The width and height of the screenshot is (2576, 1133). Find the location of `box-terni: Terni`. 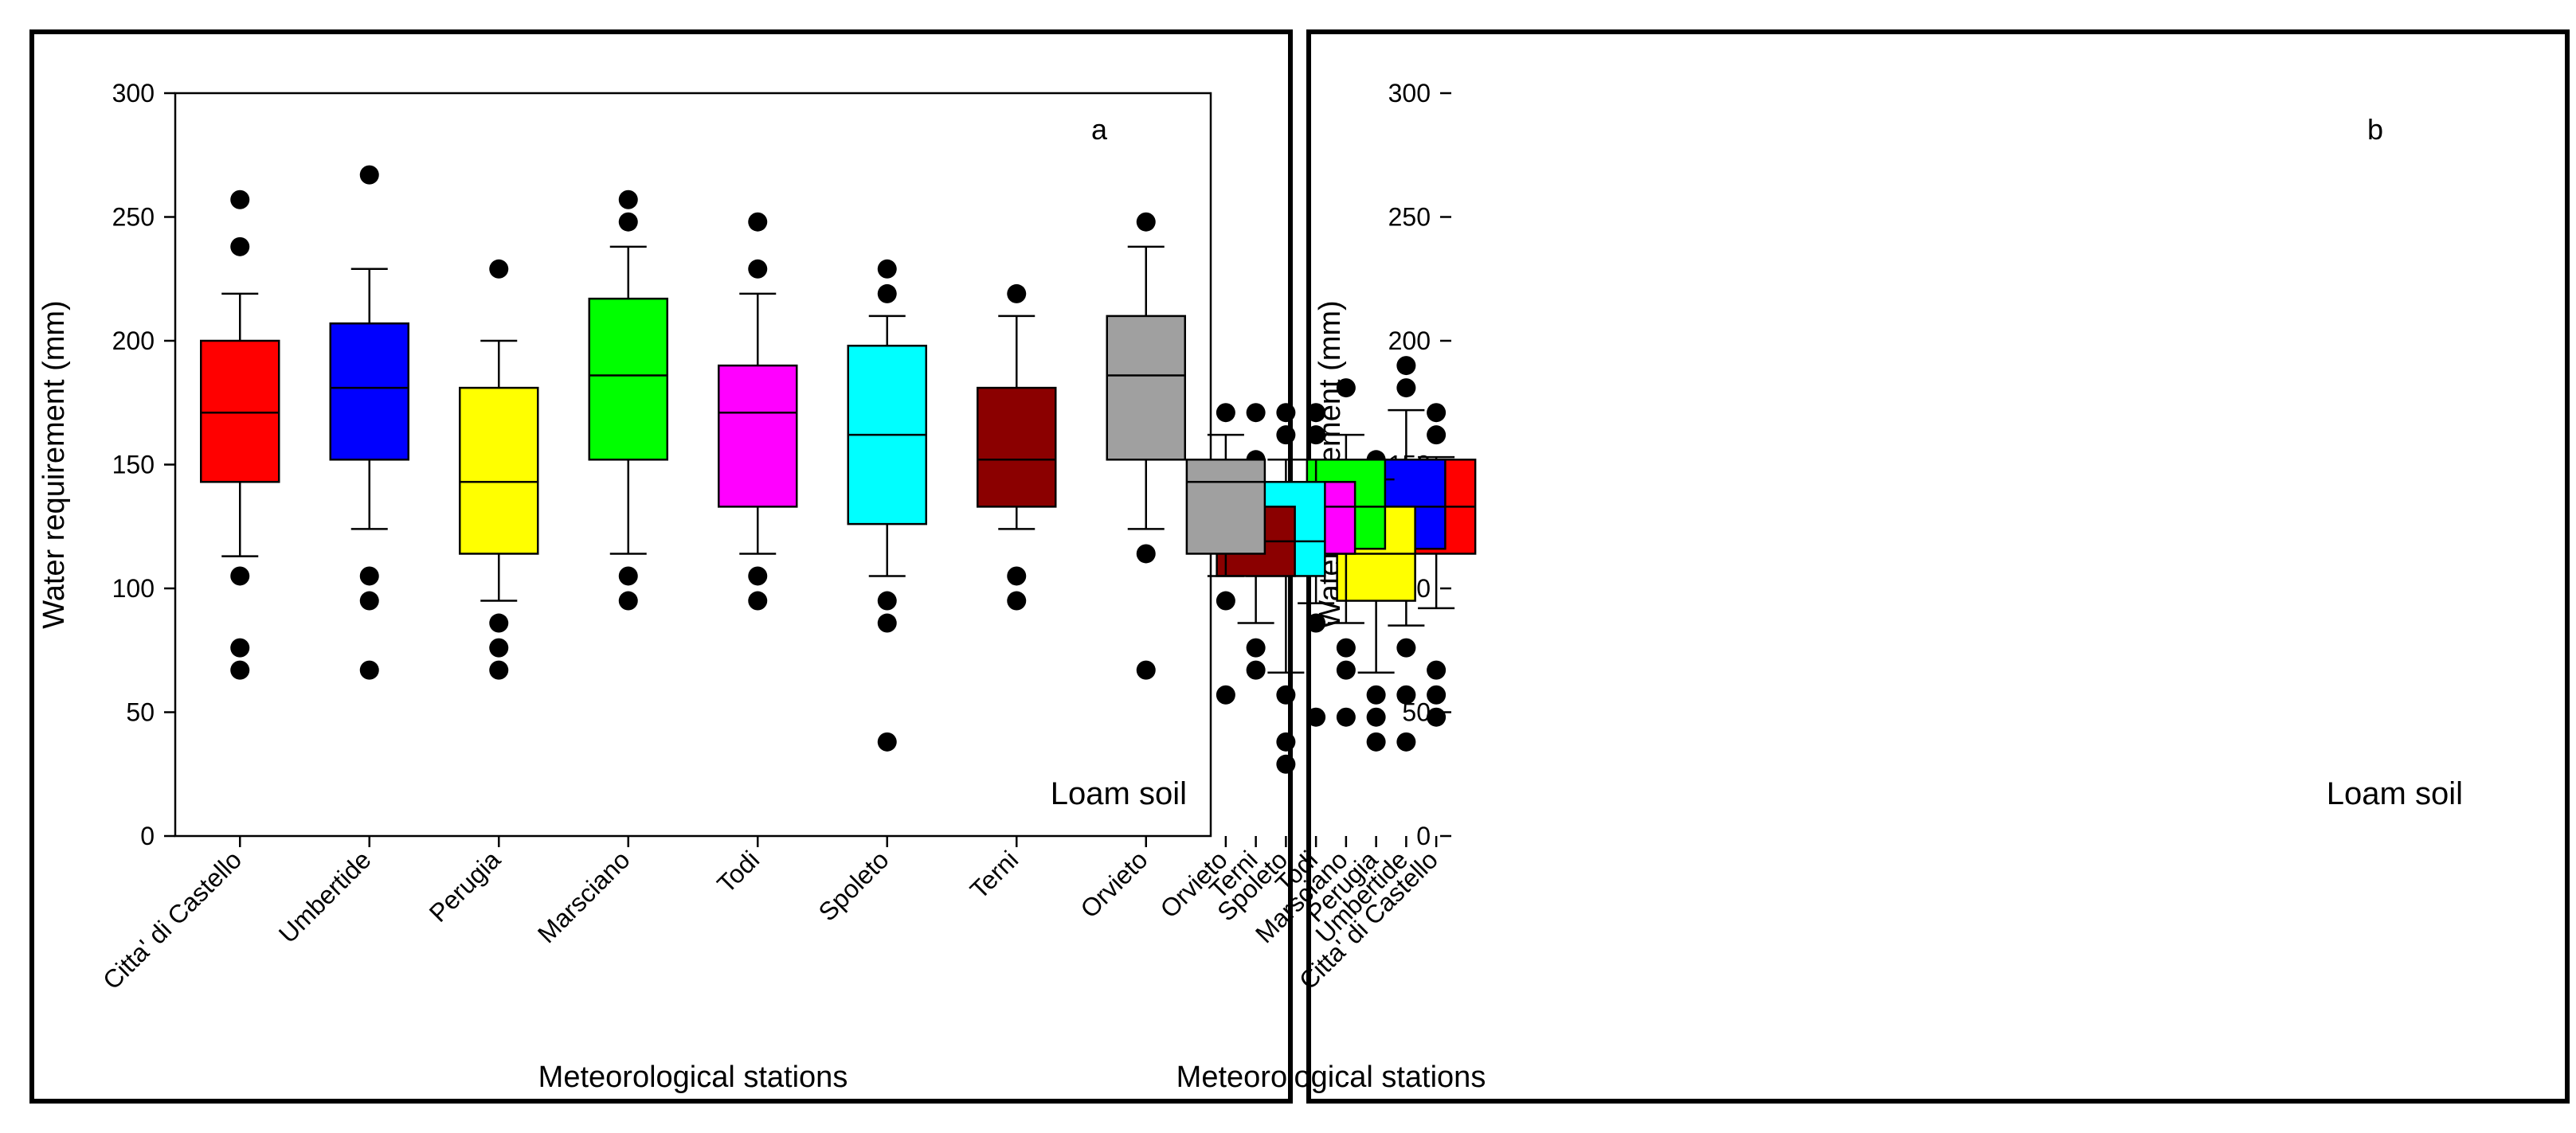

box-terni: Terni is located at coordinates (1011, 594).